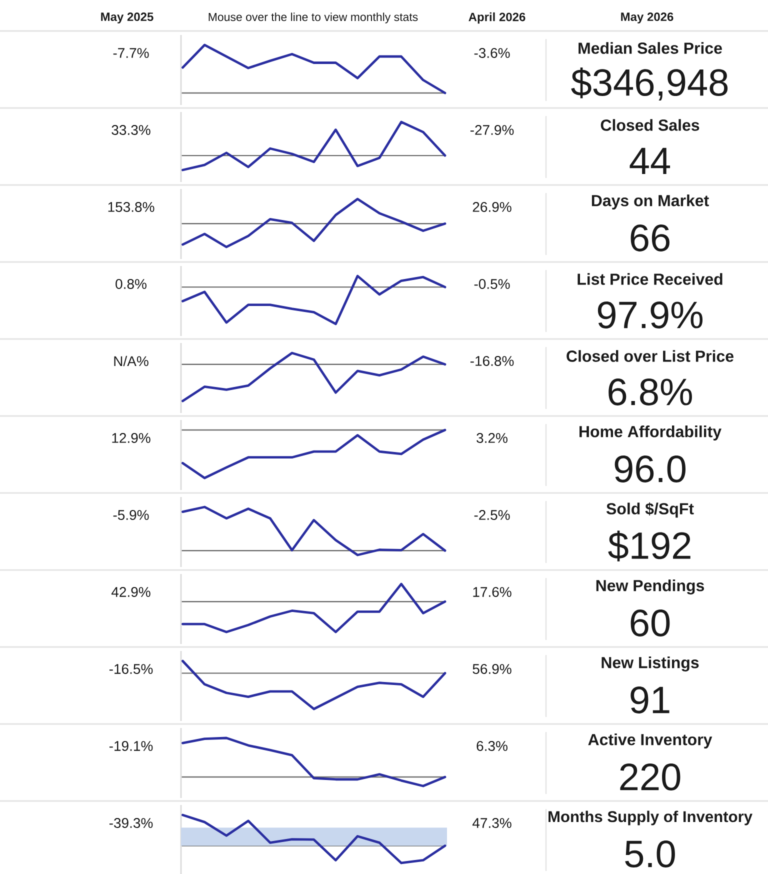 The height and width of the screenshot is (874, 768). I want to click on text: 0.8%, so click(131, 284).